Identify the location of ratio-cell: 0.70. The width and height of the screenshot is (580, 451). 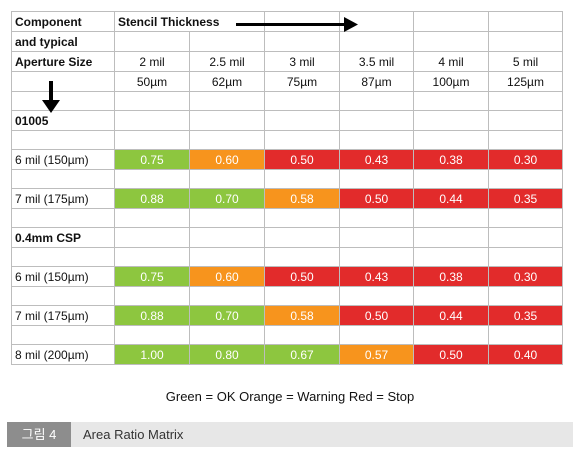
(227, 315).